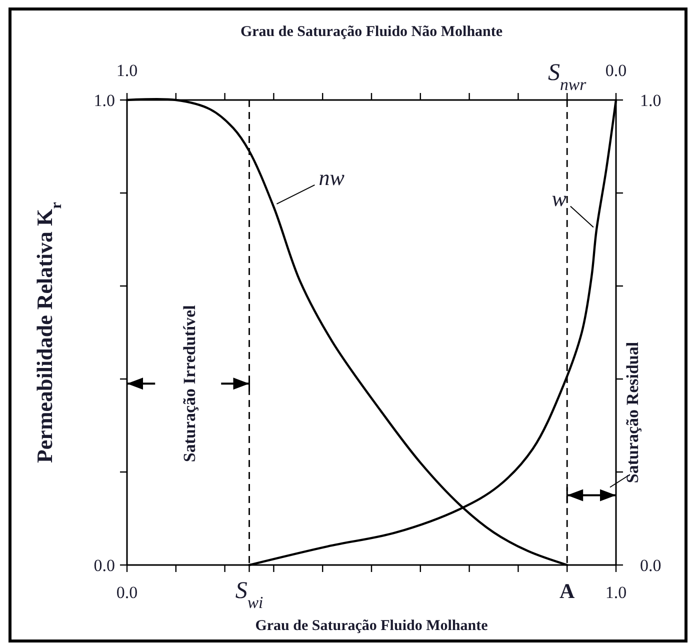 The image size is (689, 644). Describe the element at coordinates (559, 199) in the screenshot. I see `series-label: w` at that location.